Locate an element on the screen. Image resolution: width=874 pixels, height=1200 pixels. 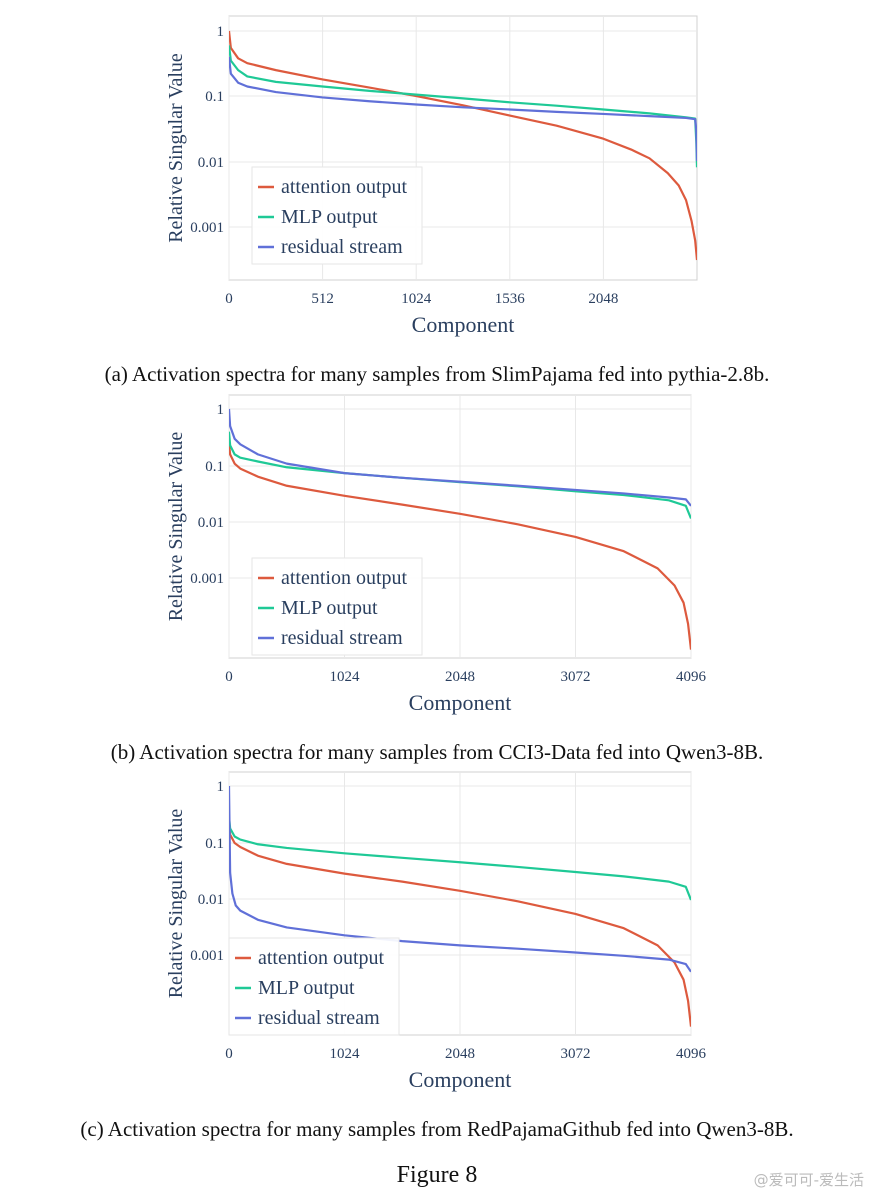
series-line-mlp-output is located at coordinates (460, 858).